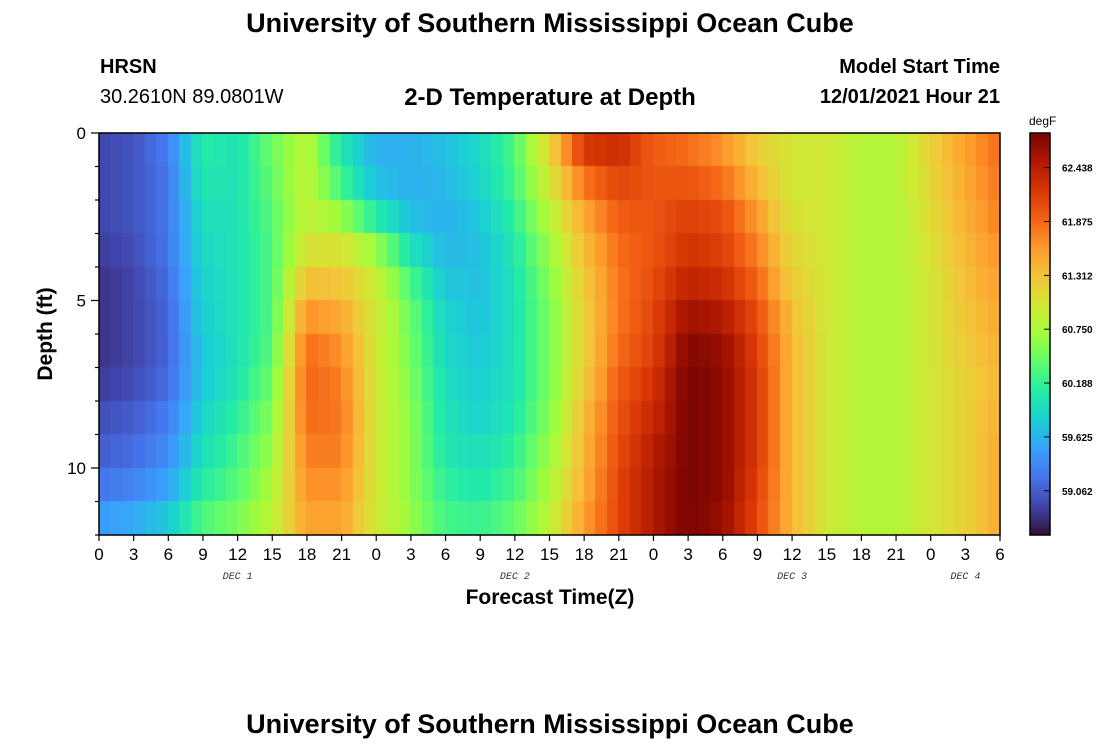  I want to click on y-tick-label: 0, so click(81, 133).